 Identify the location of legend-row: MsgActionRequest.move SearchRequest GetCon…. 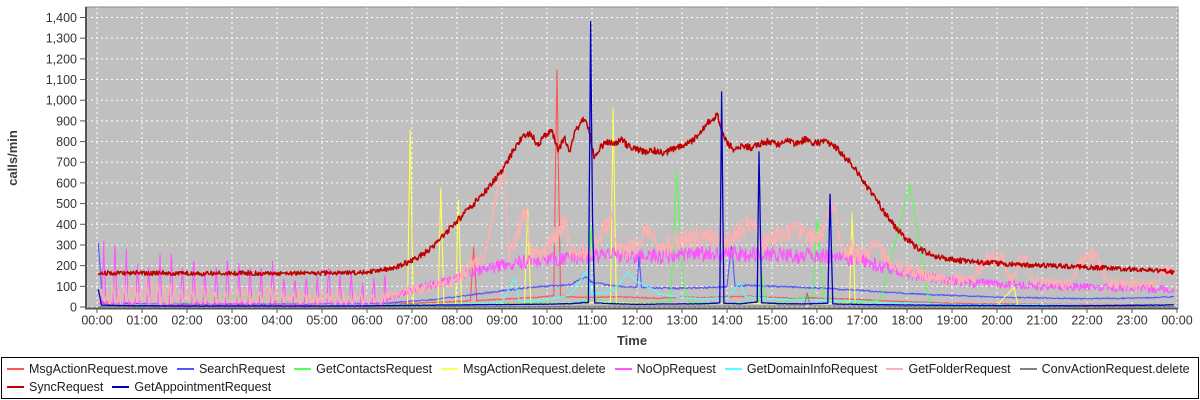
(600, 369).